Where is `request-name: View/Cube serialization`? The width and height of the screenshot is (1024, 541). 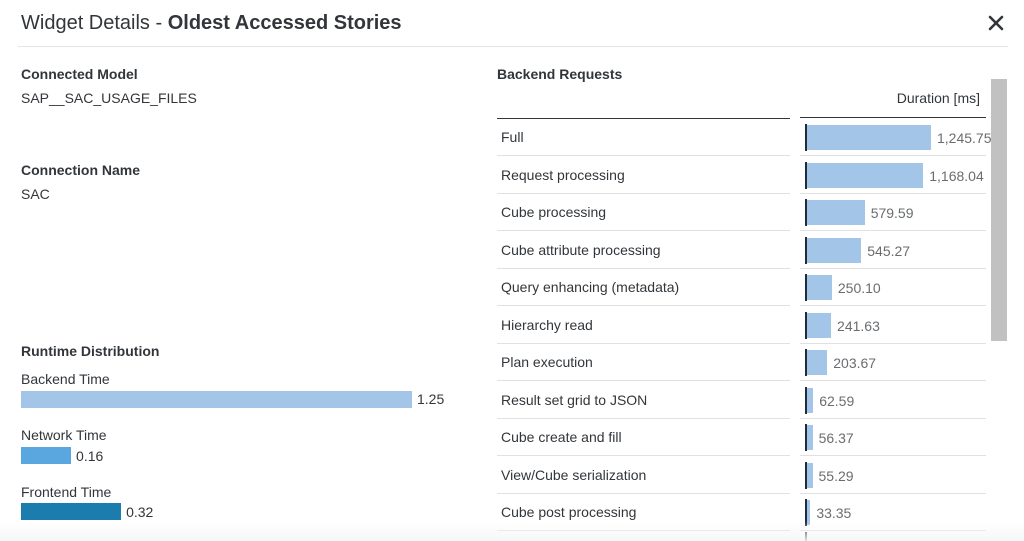
request-name: View/Cube serialization is located at coordinates (643, 475).